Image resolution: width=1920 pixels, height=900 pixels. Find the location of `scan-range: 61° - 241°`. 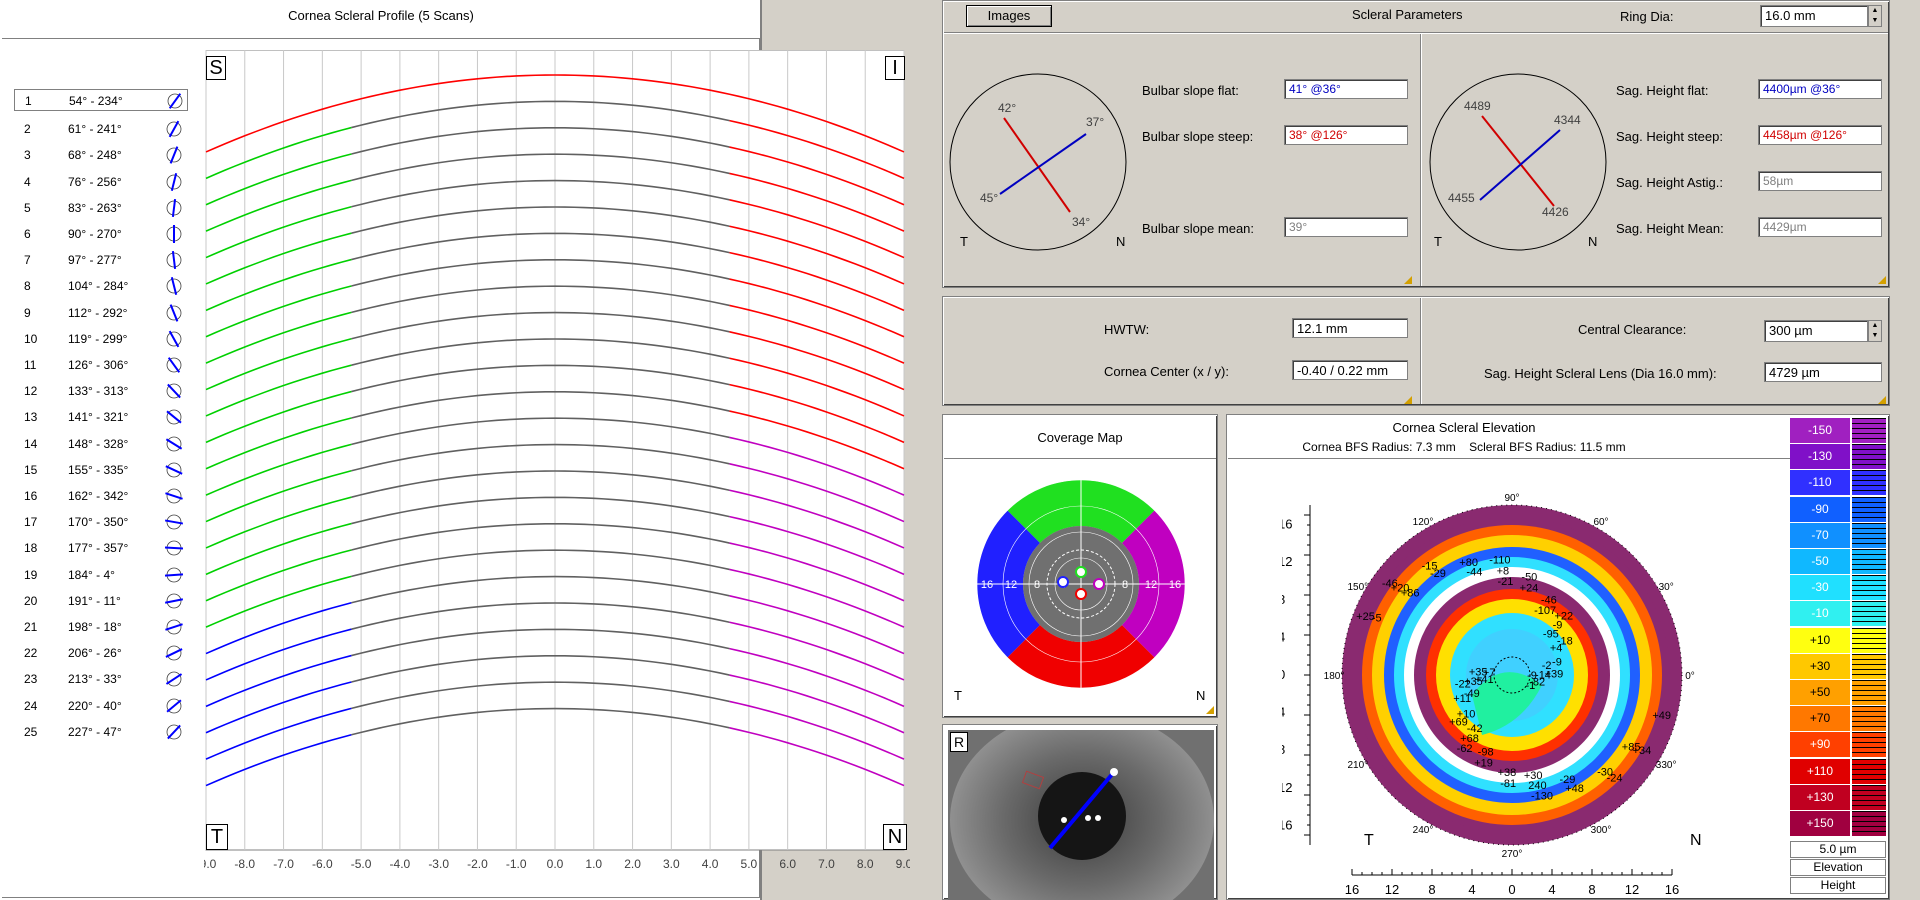

scan-range: 61° - 241° is located at coordinates (95, 129).